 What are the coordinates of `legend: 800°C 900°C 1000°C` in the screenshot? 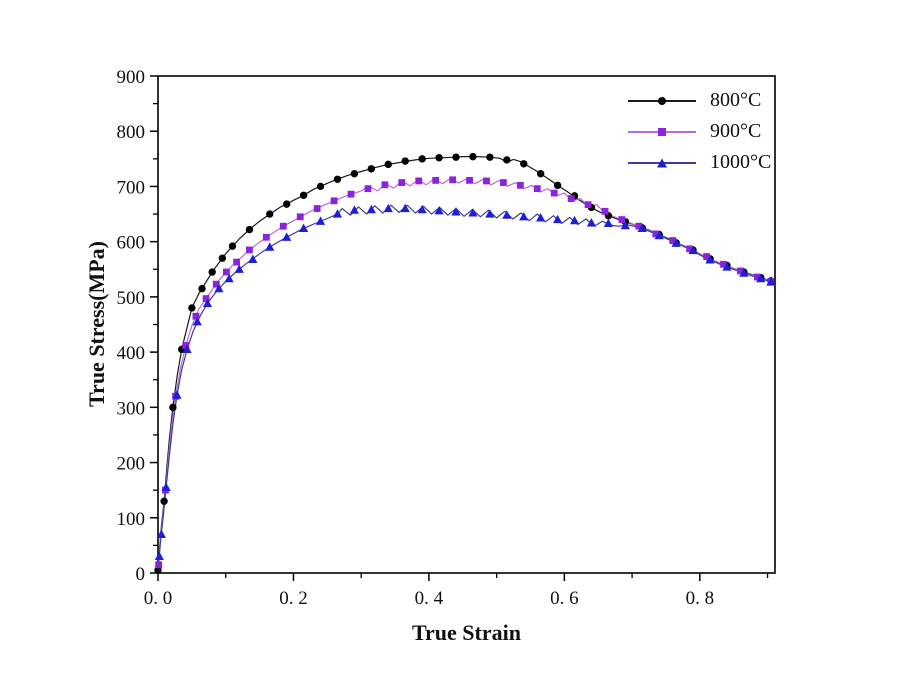 It's located at (699, 131).